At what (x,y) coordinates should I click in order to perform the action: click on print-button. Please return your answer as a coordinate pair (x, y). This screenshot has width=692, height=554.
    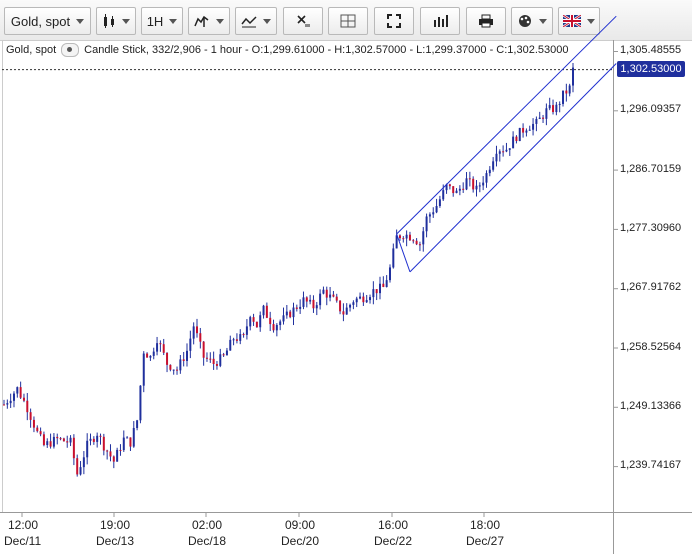
    Looking at the image, I should click on (486, 21).